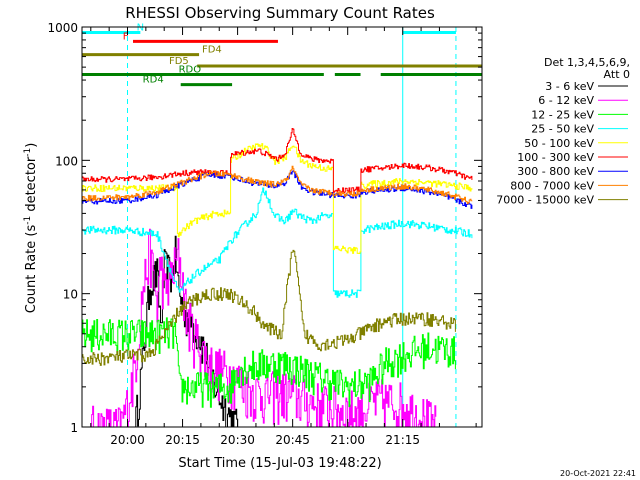  Describe the element at coordinates (562, 114) in the screenshot. I see `legend-entry-label: 12 - 25 keV` at that location.